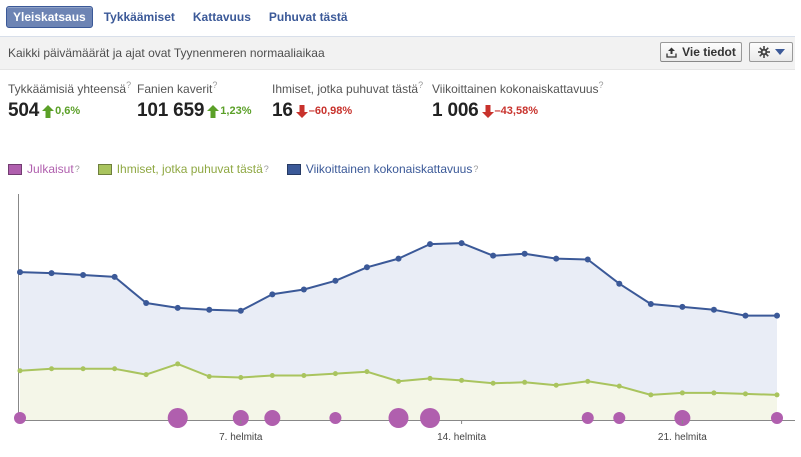  Describe the element at coordinates (49, 17) in the screenshot. I see `tab-overview: Yleiskatsaus` at that location.